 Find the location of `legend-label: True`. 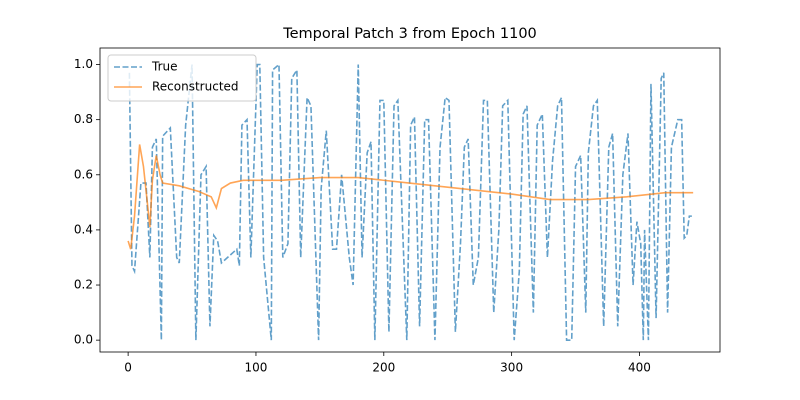

legend-label: True is located at coordinates (164, 67).